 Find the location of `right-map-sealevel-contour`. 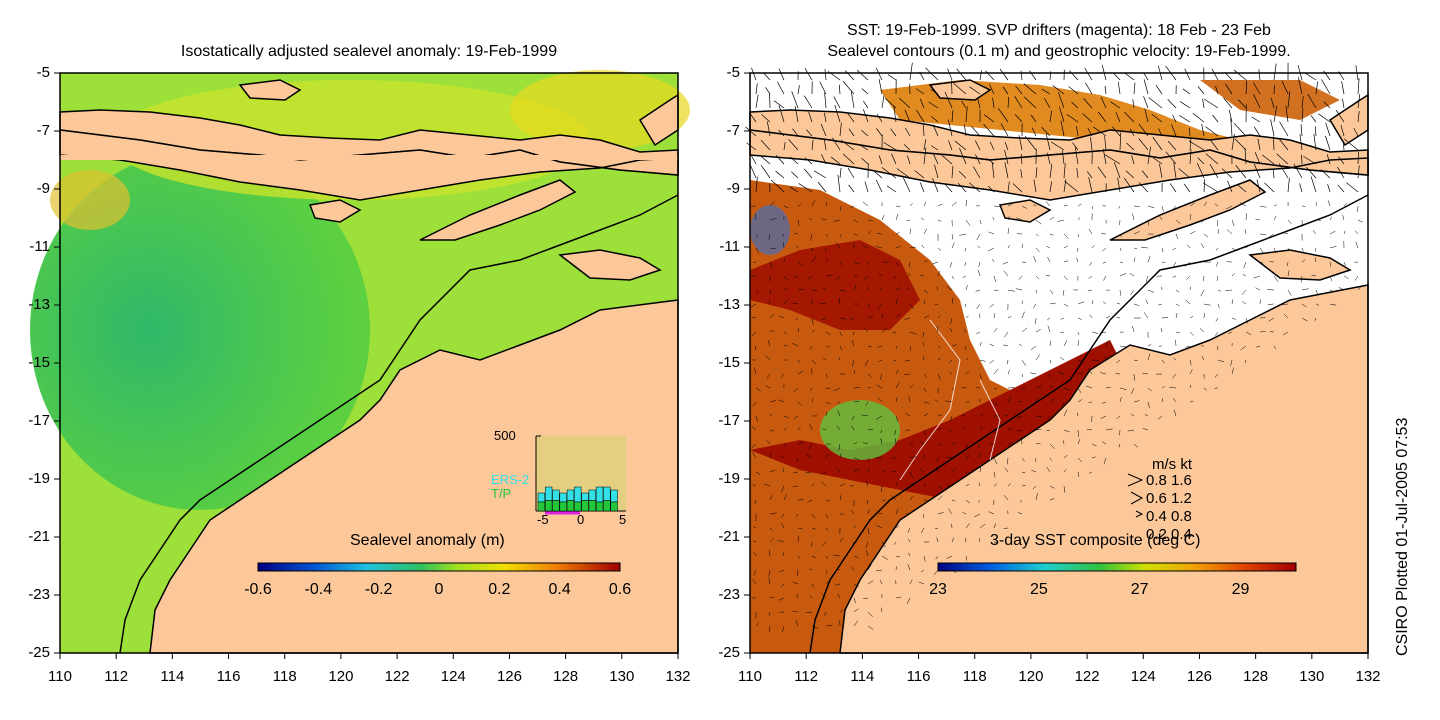

right-map-sealevel-contour is located at coordinates (930, 400).